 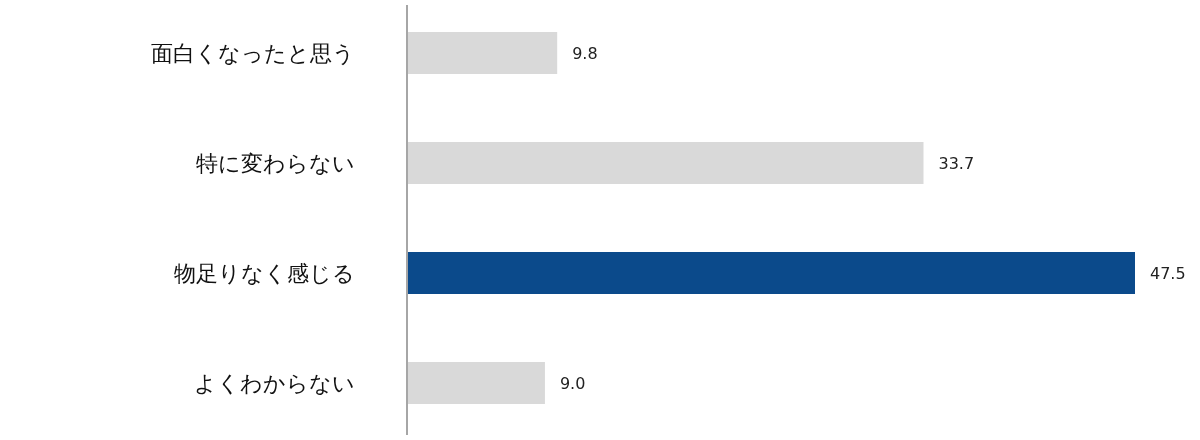 I want to click on data-label: 47.5, so click(x=1168, y=273).